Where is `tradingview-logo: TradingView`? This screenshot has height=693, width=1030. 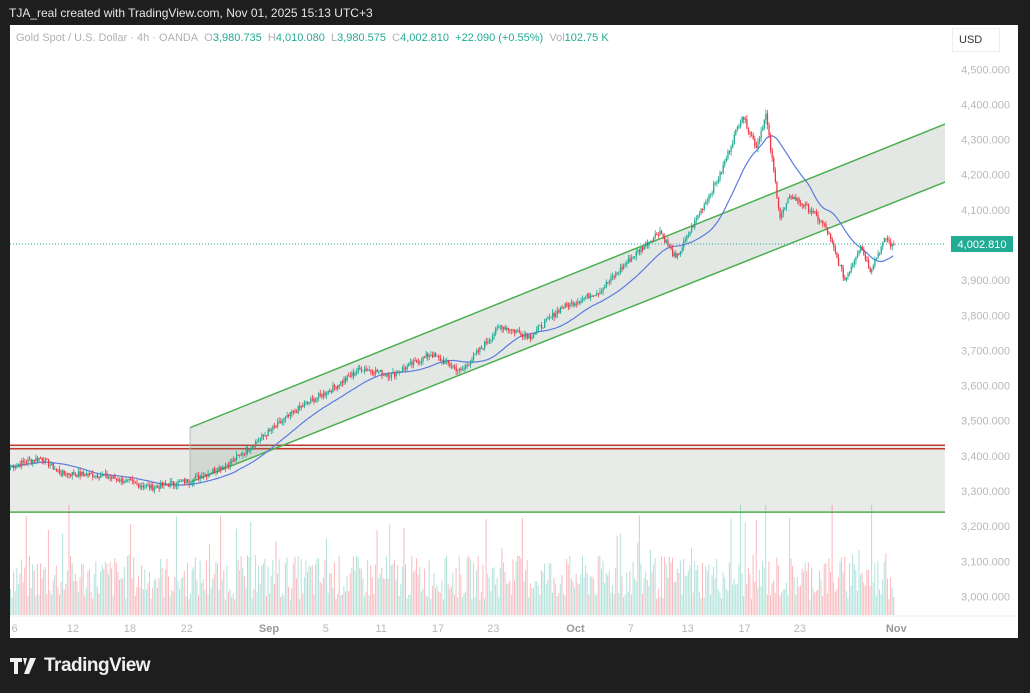
tradingview-logo: TradingView is located at coordinates (80, 666).